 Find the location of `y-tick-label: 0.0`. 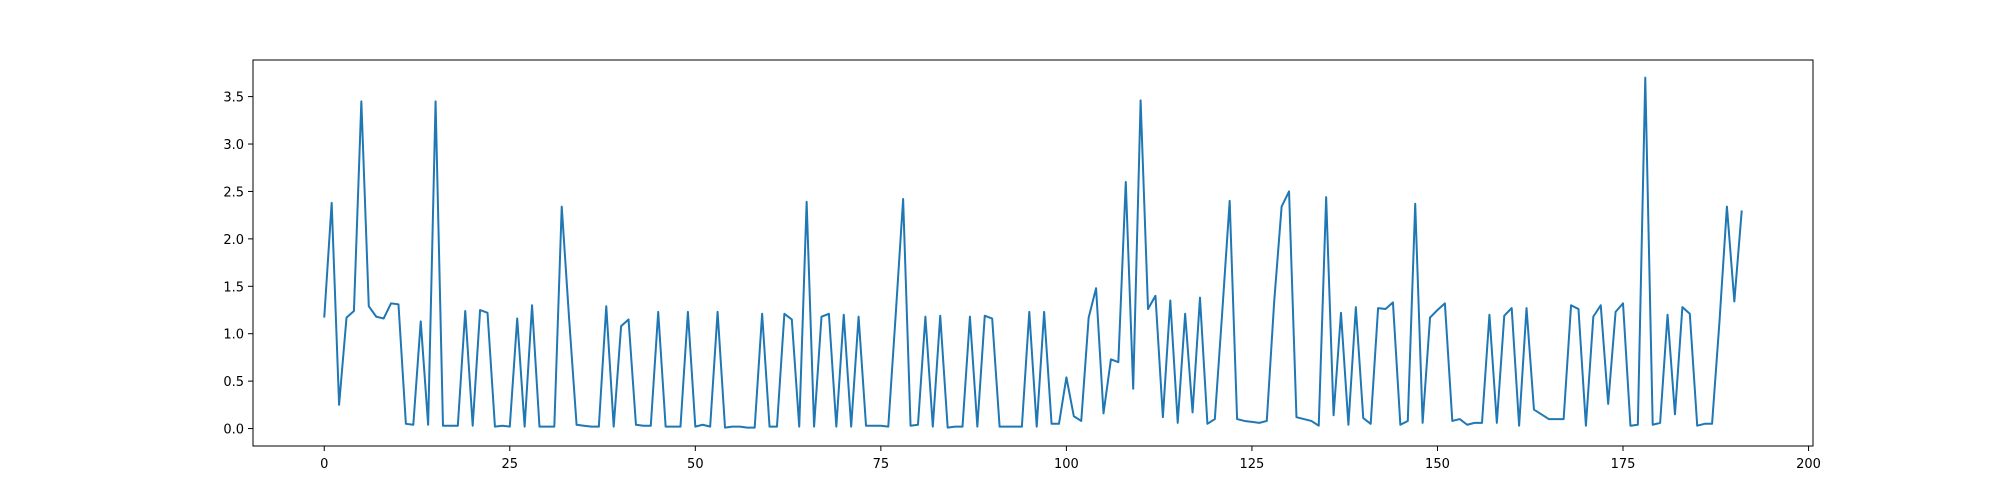

y-tick-label: 0.0 is located at coordinates (233, 430).